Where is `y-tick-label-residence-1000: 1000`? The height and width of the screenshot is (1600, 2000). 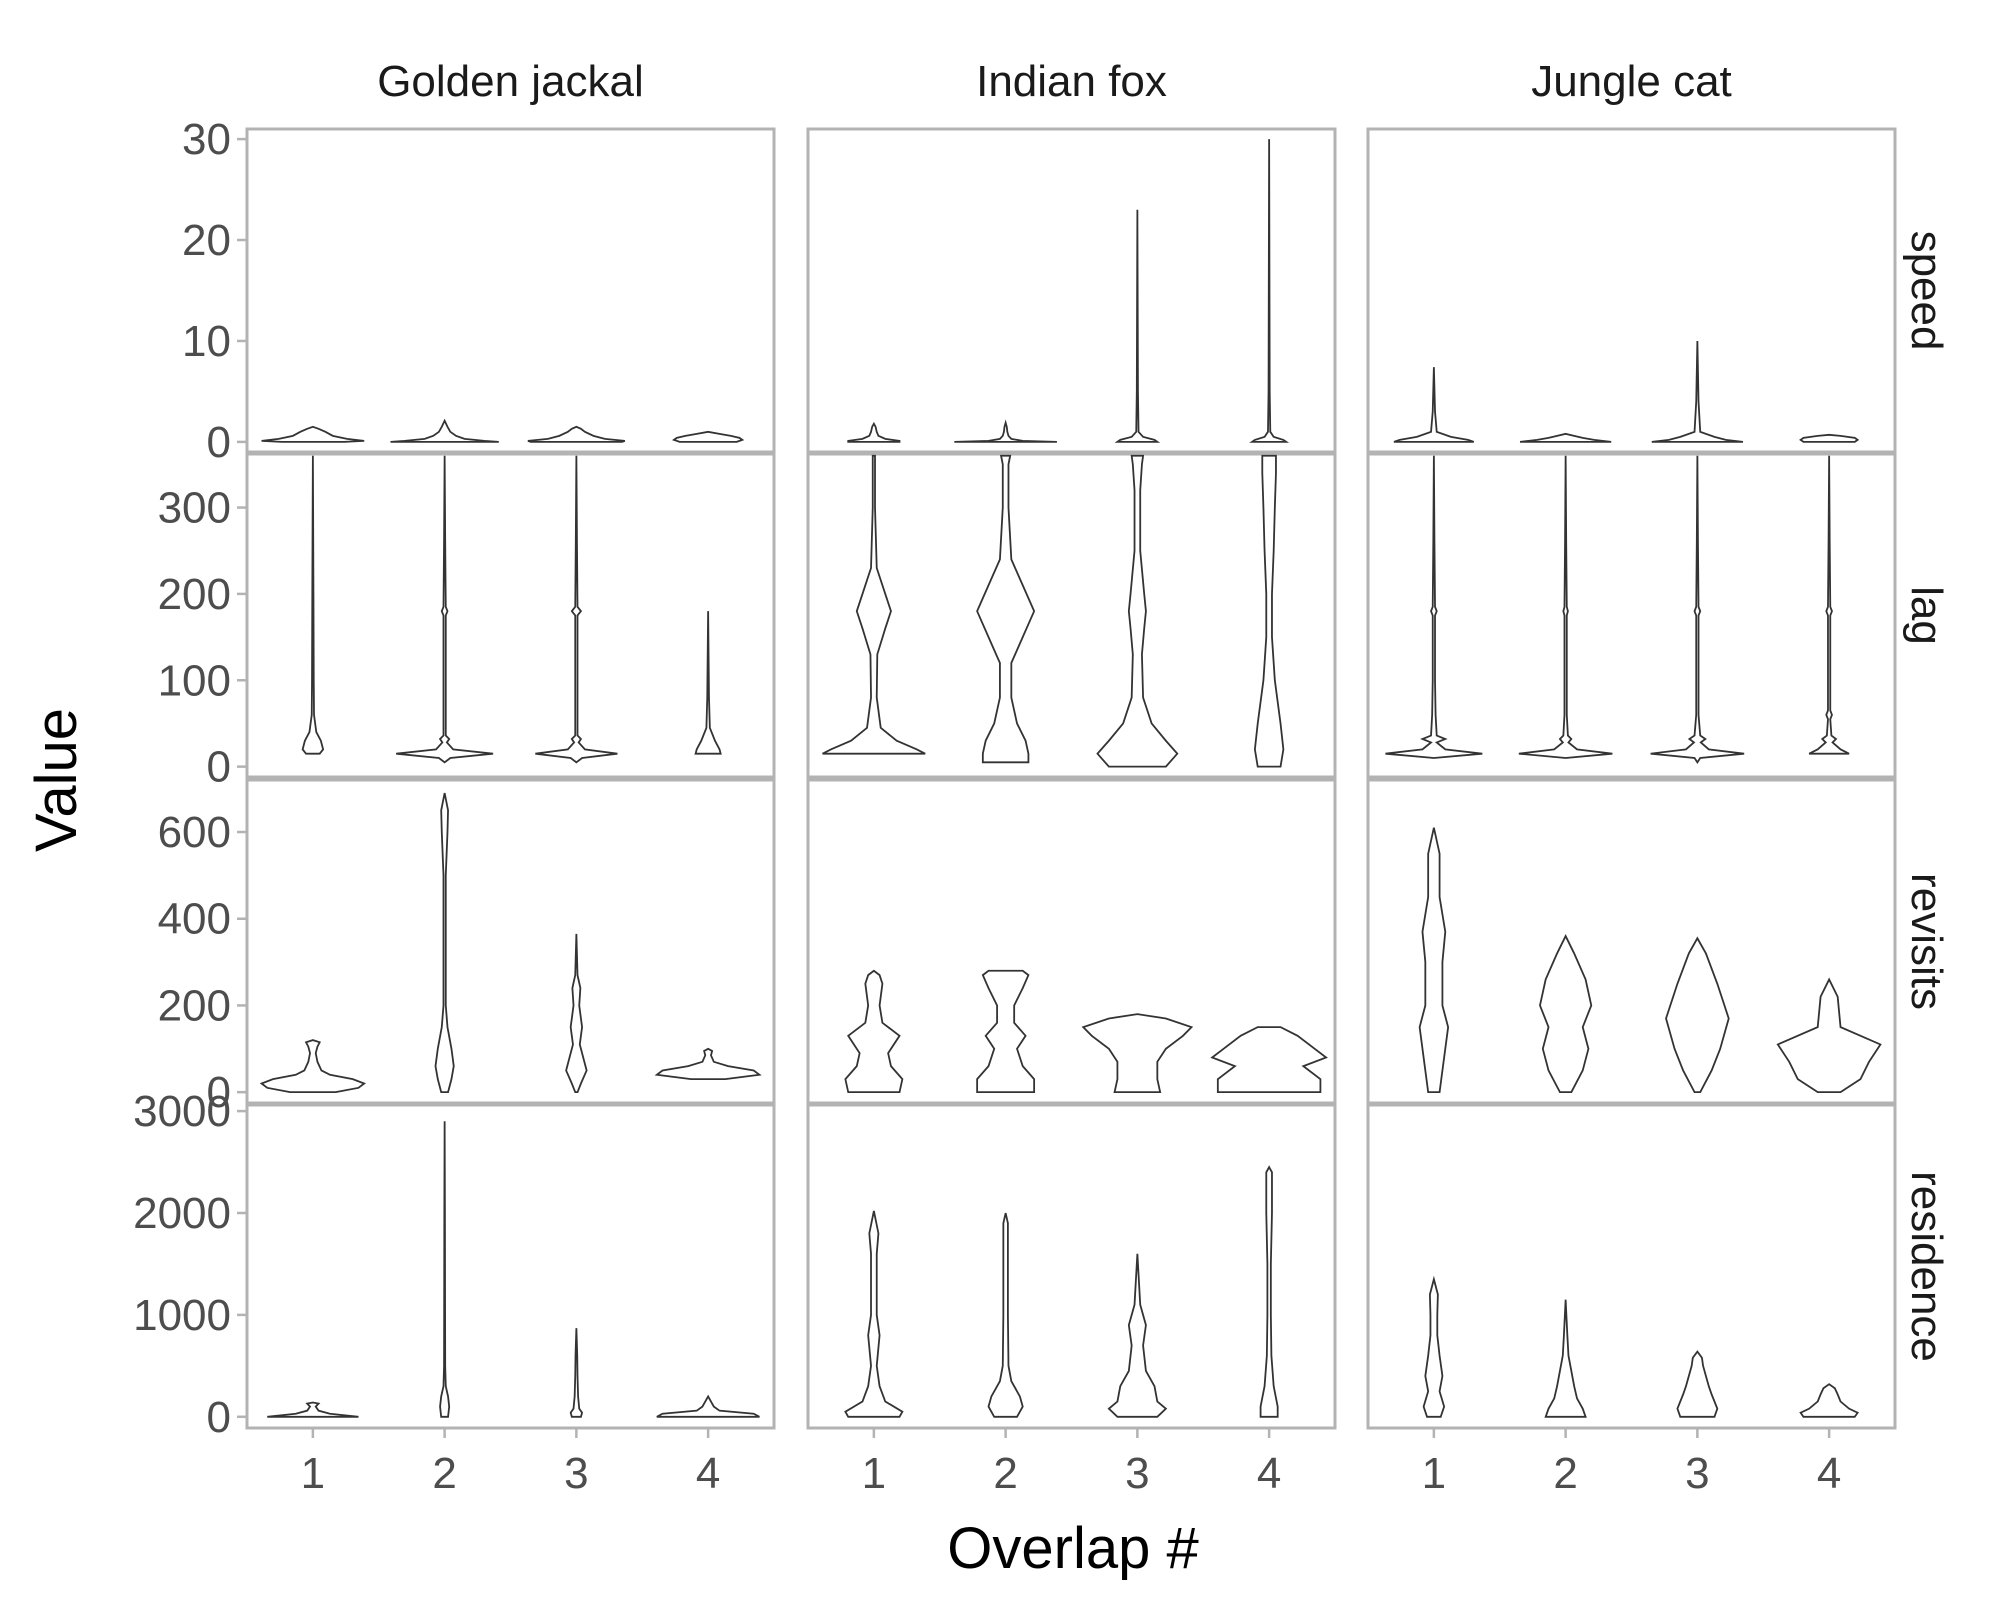
y-tick-label-residence-1000: 1000 is located at coordinates (182, 1315).